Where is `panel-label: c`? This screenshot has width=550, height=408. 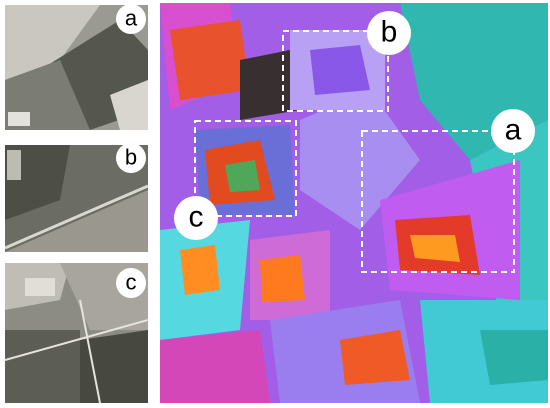
panel-label: c is located at coordinates (131, 282).